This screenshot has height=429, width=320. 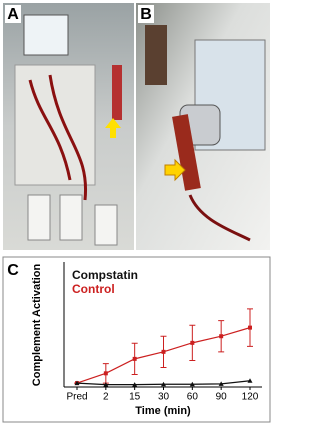 What do you see at coordinates (135, 397) in the screenshot?
I see `x-tick-label: 15` at bounding box center [135, 397].